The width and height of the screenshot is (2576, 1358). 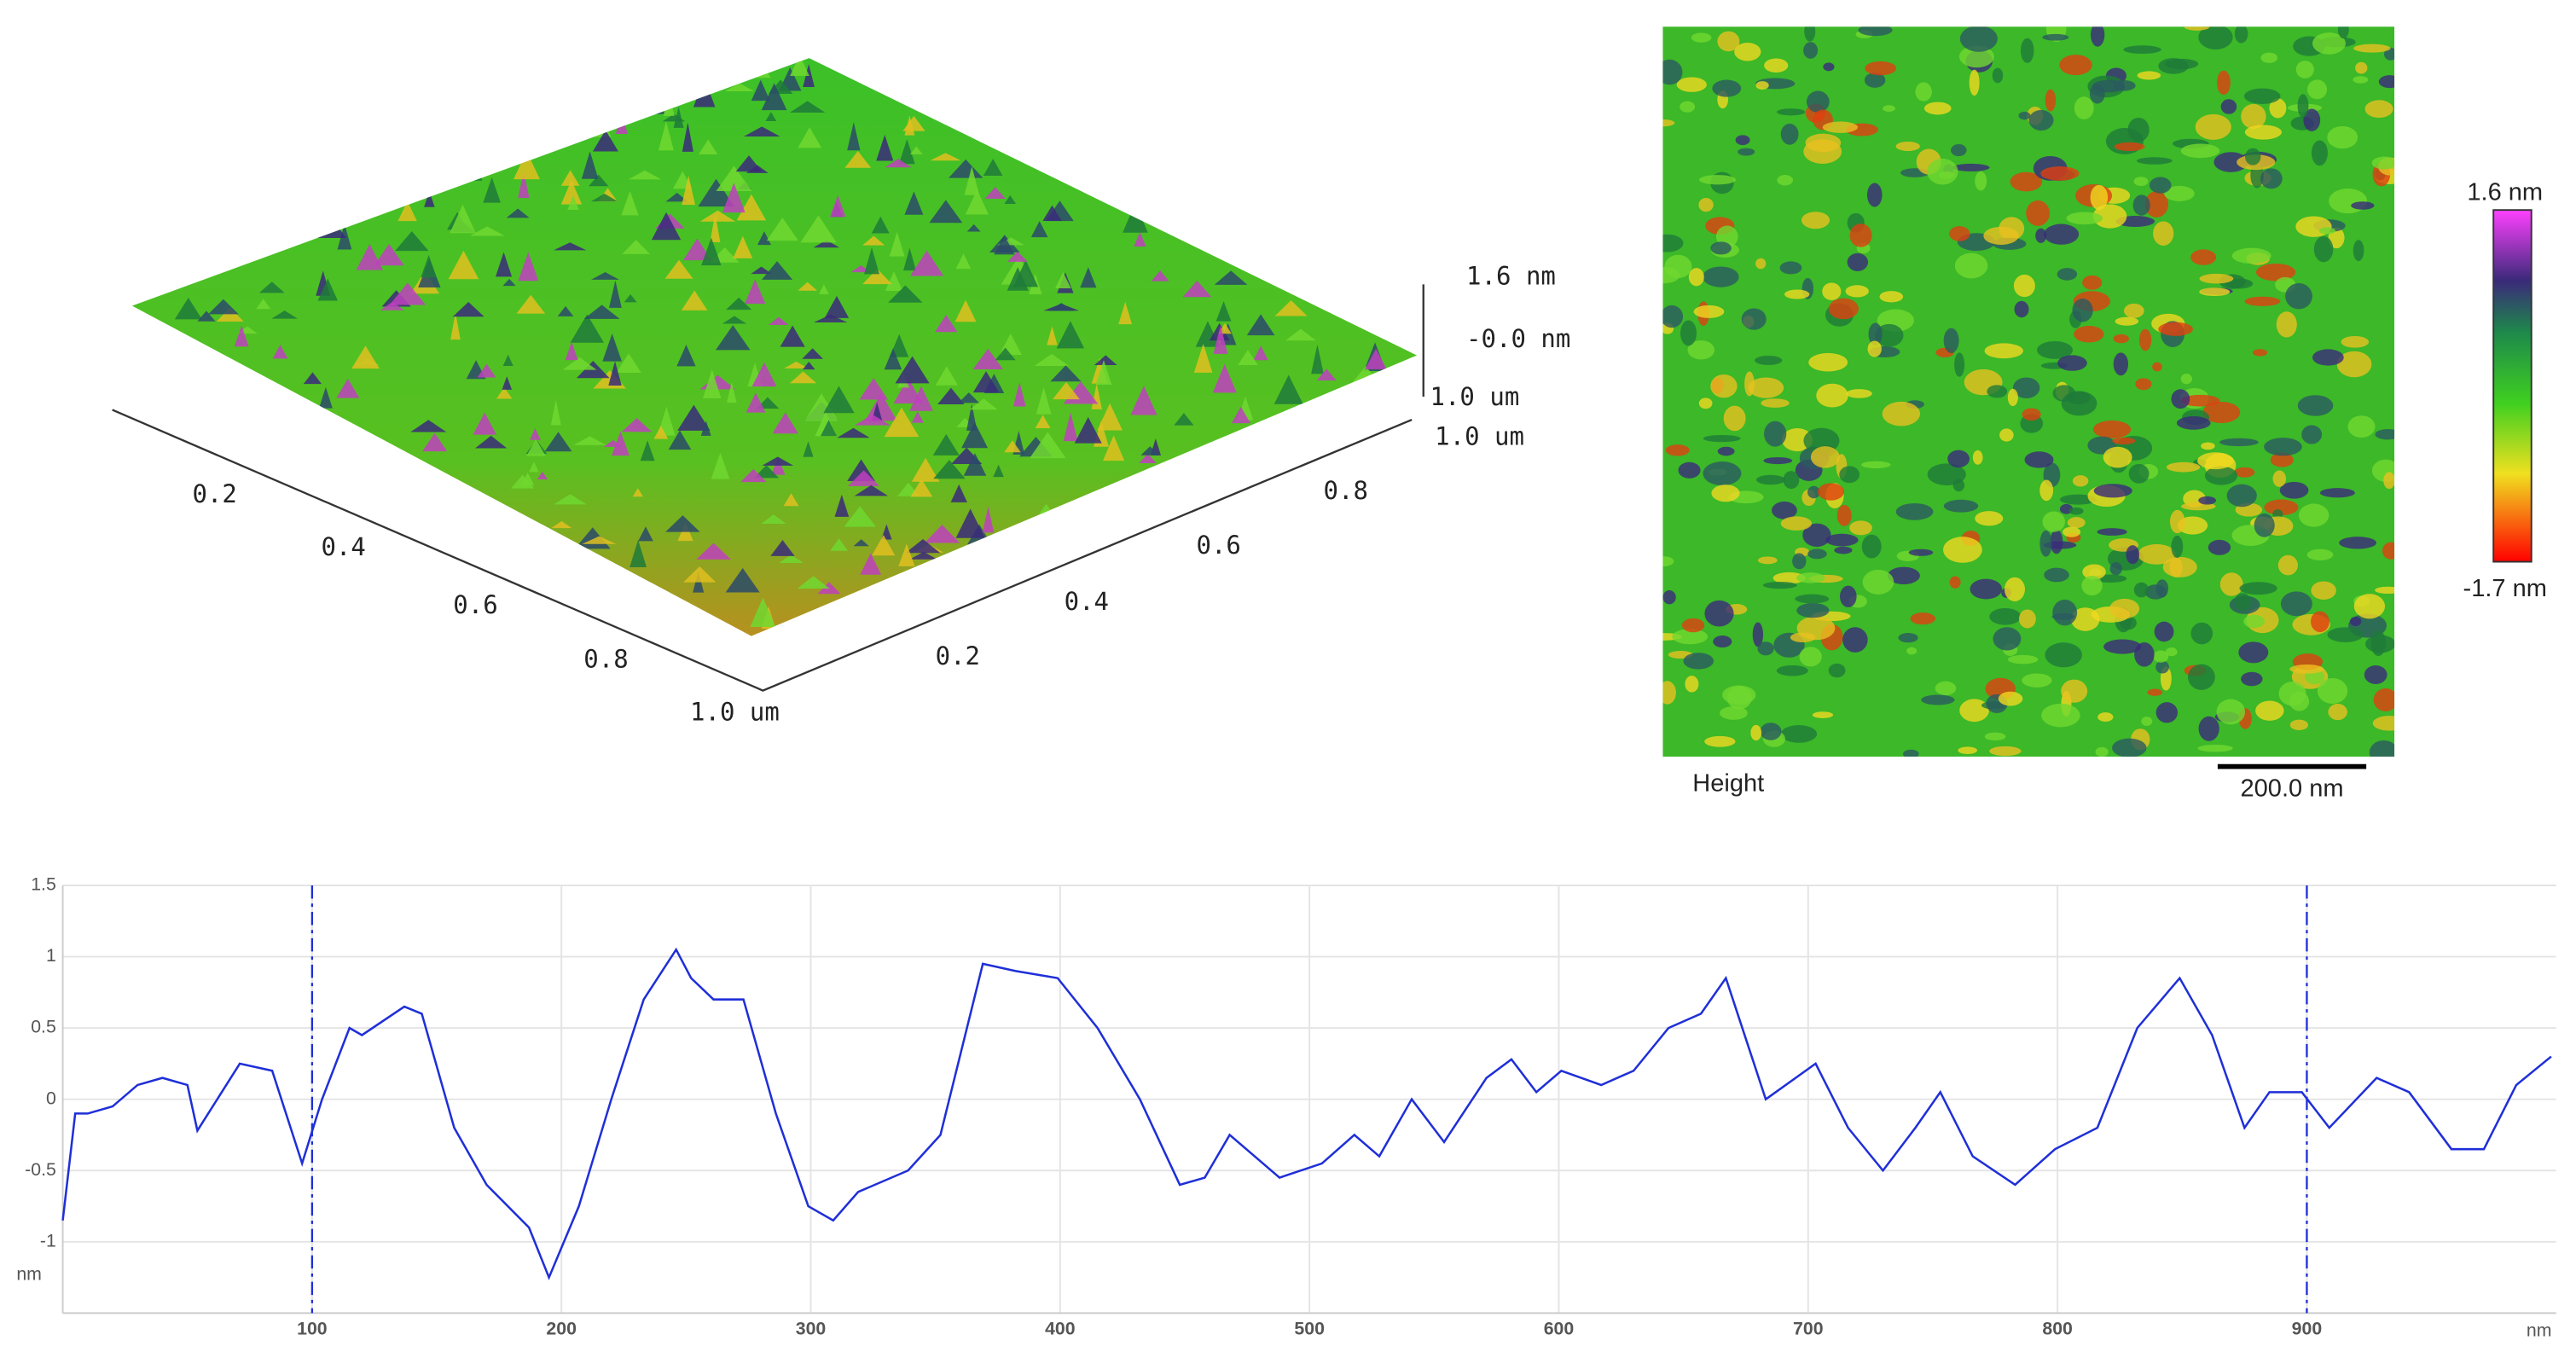 What do you see at coordinates (29, 1273) in the screenshot?
I see `y-unit: nm` at bounding box center [29, 1273].